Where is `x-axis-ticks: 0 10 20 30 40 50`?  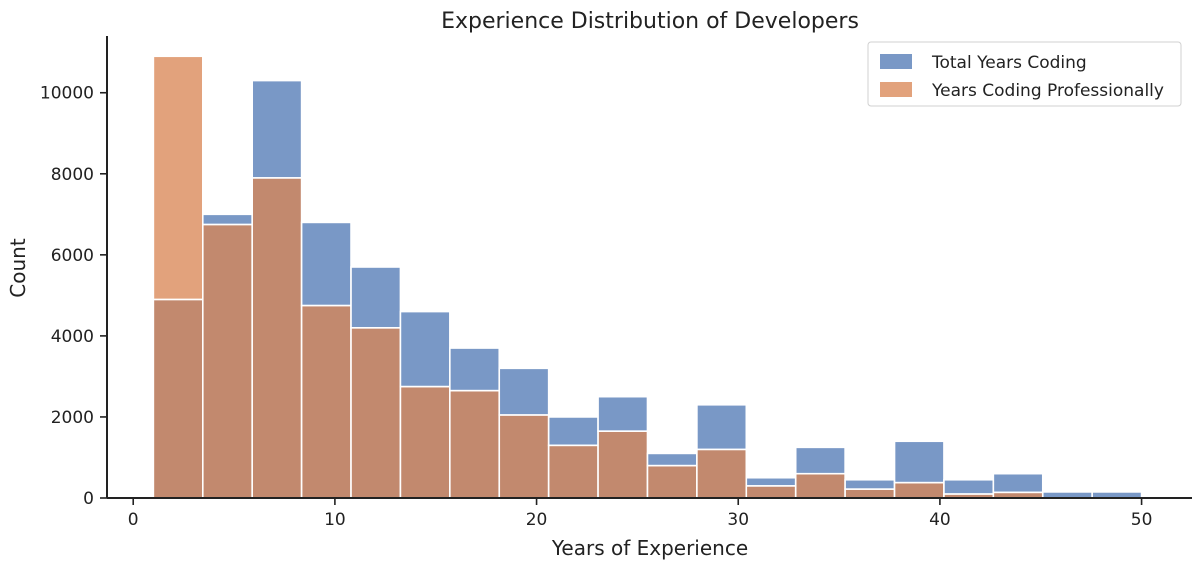
x-axis-ticks: 0 10 20 30 40 50 is located at coordinates (640, 514).